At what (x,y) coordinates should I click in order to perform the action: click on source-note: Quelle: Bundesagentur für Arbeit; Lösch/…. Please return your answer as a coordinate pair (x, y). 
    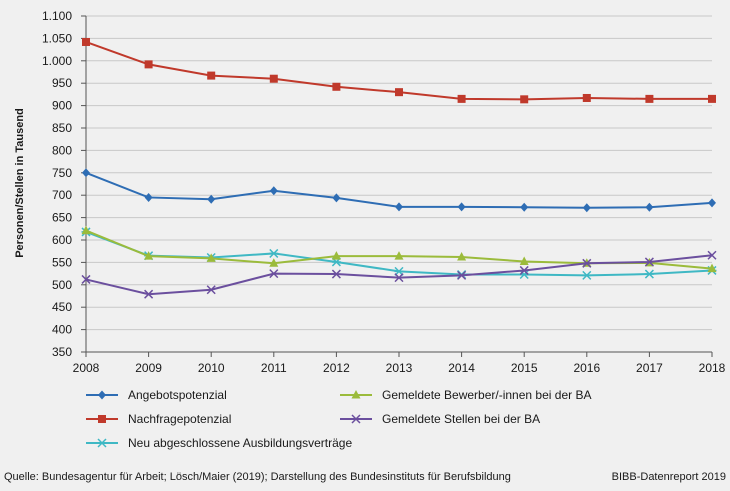
    Looking at the image, I should click on (257, 477).